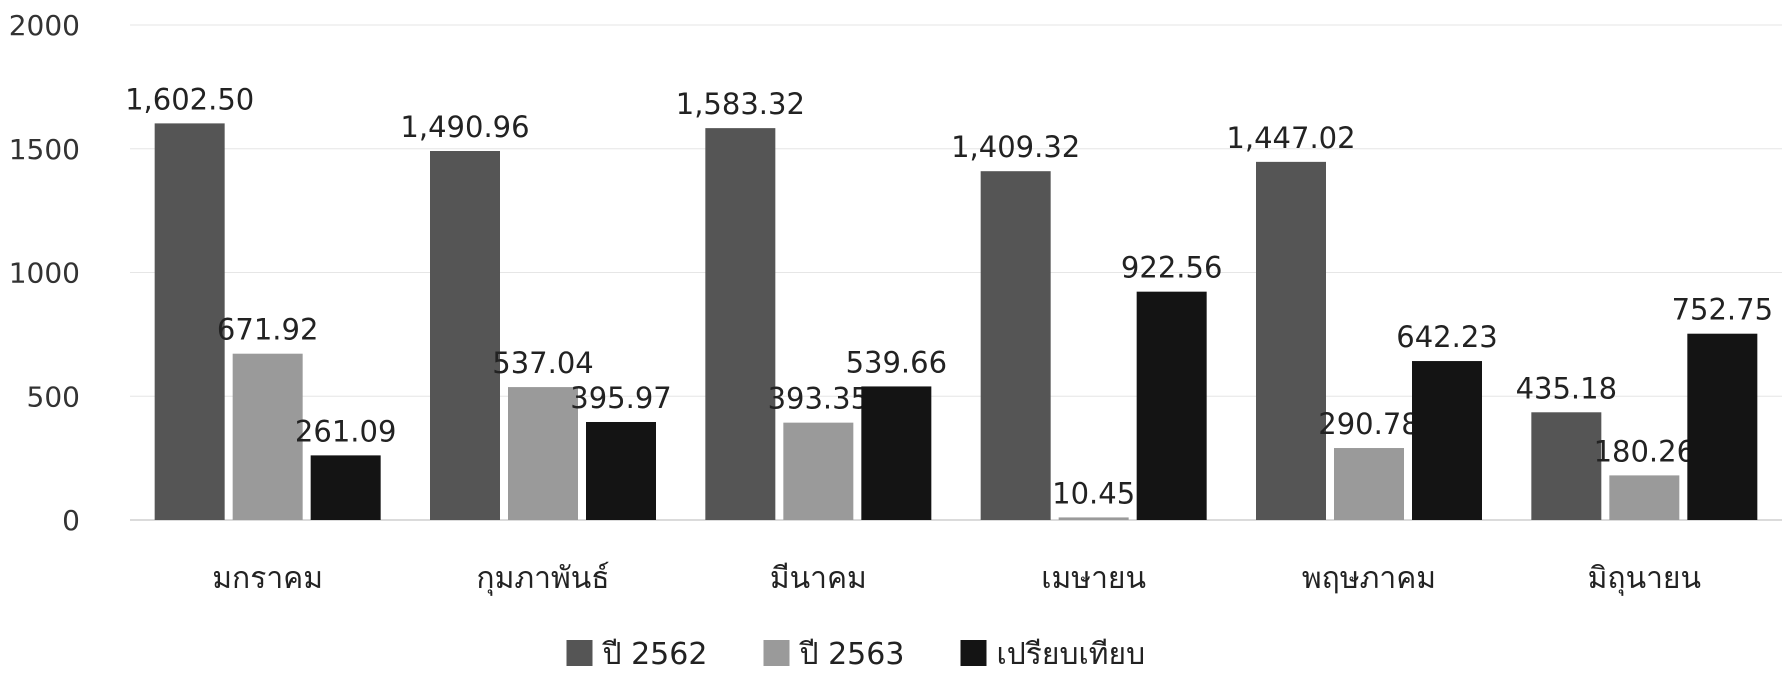 Image resolution: width=1792 pixels, height=683 pixels. I want to click on x-category-label: กุมภาพันธ์, so click(542, 579).